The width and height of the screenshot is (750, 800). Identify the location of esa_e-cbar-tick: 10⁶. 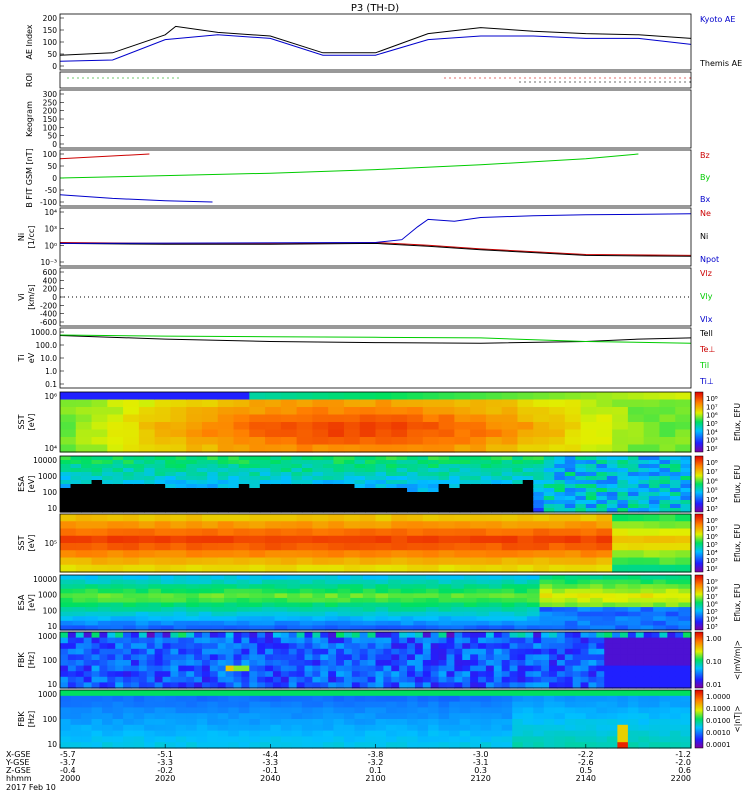
(712, 605).